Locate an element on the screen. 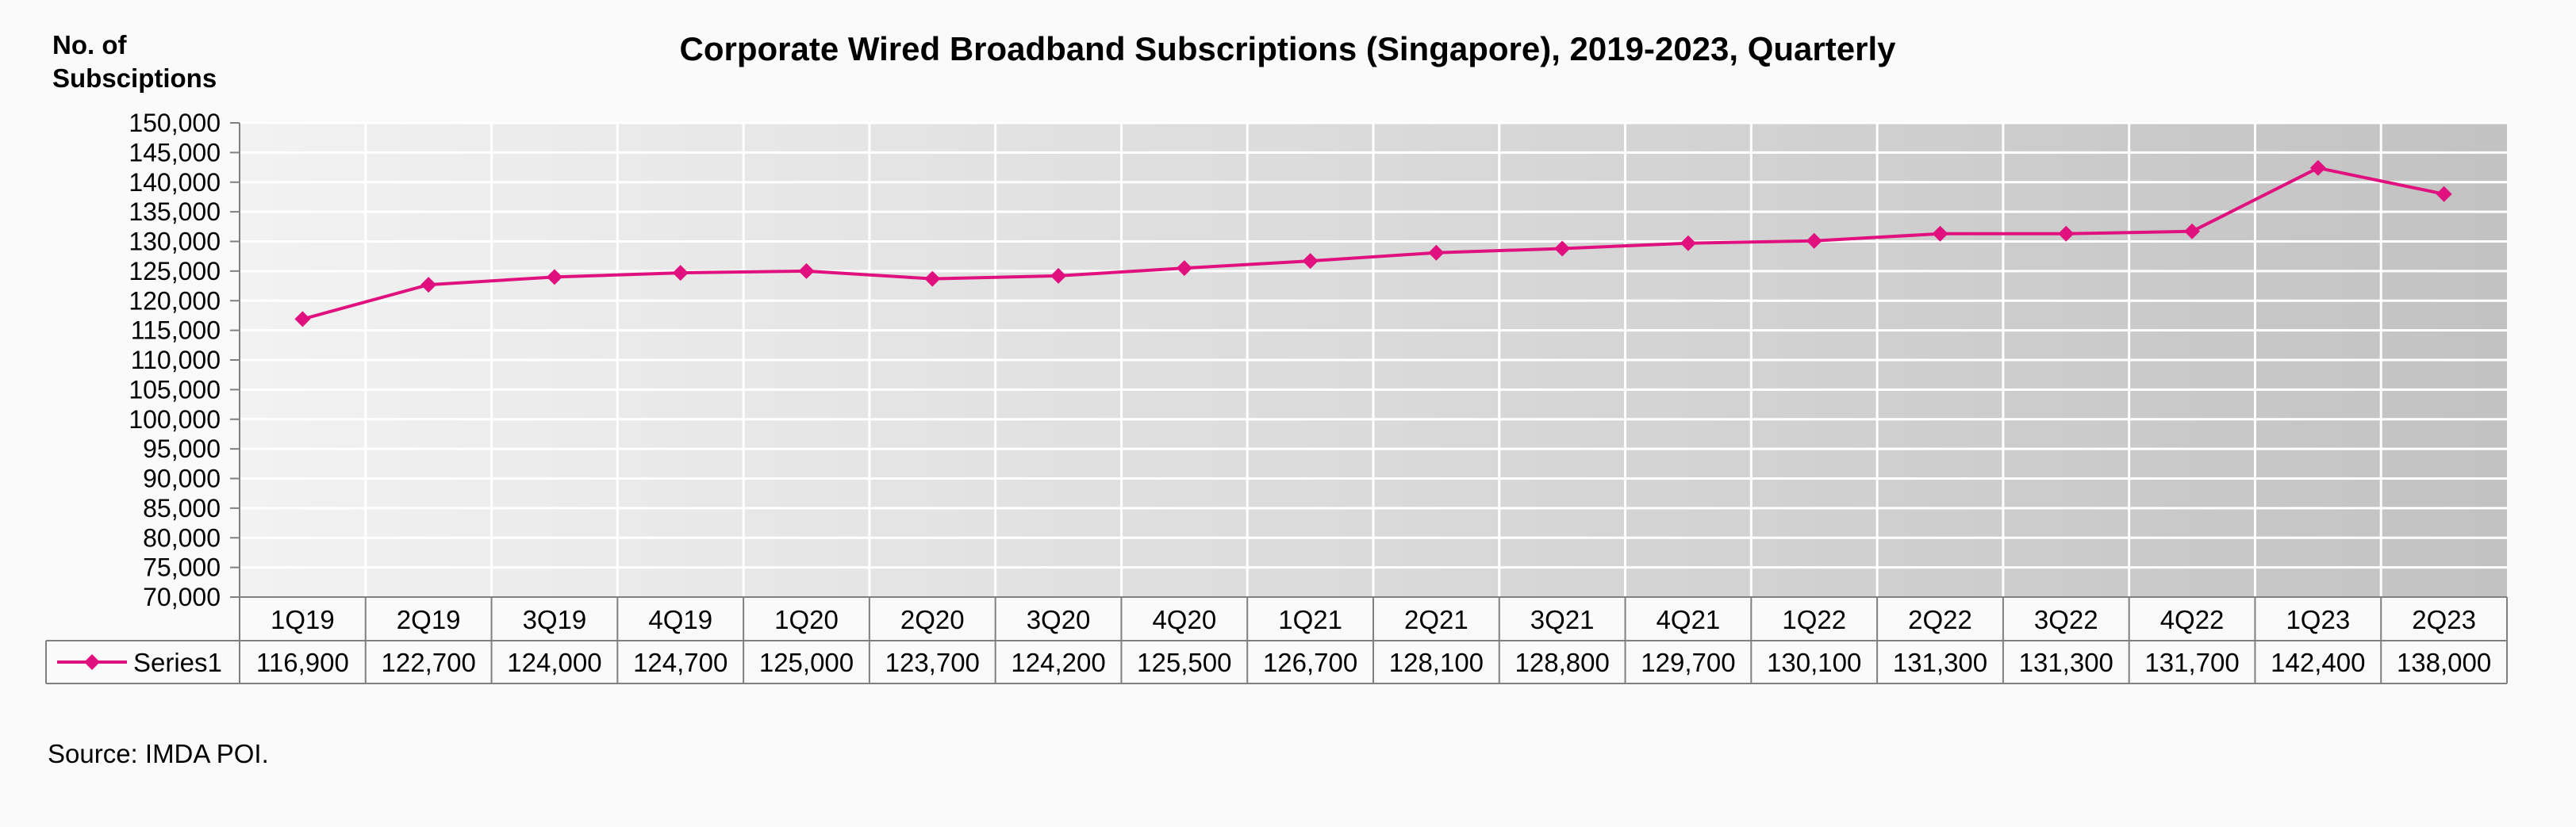 This screenshot has width=2576, height=827. y-tick-label: 135,000 is located at coordinates (175, 212).